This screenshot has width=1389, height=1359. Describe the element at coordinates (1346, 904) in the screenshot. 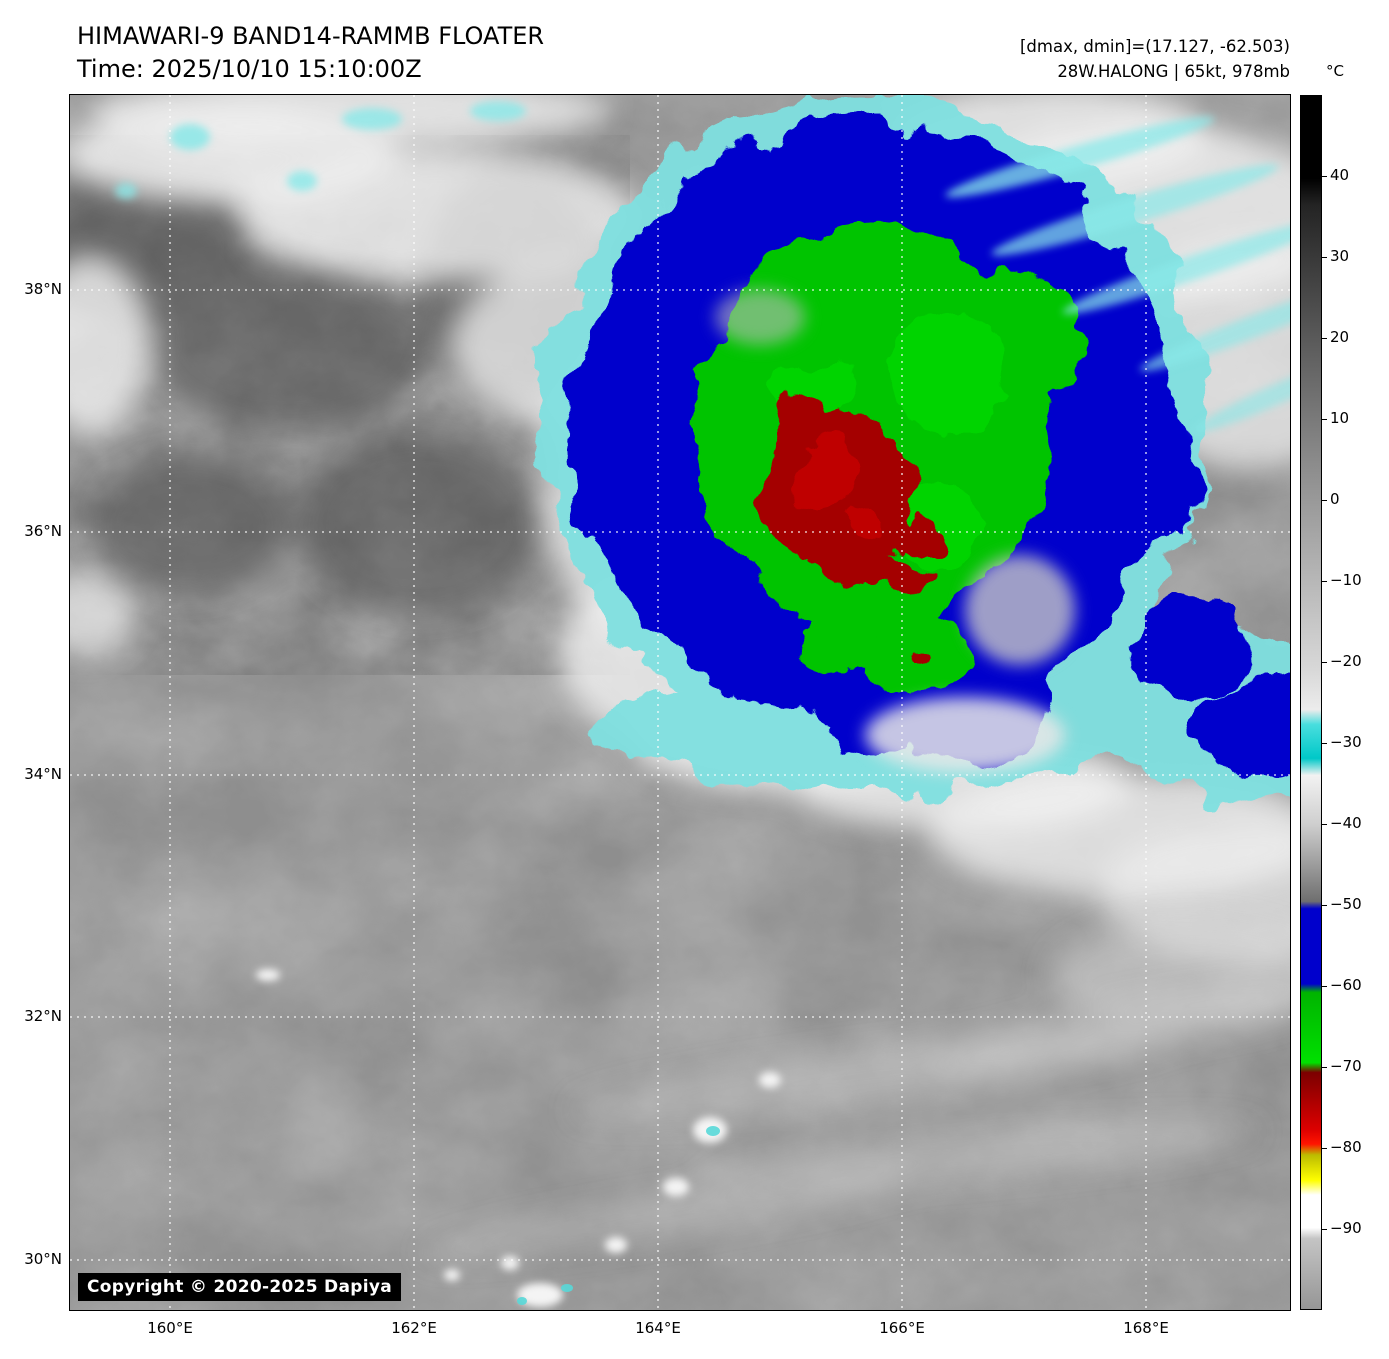

I see `colorbar-tick-label: −50` at that location.